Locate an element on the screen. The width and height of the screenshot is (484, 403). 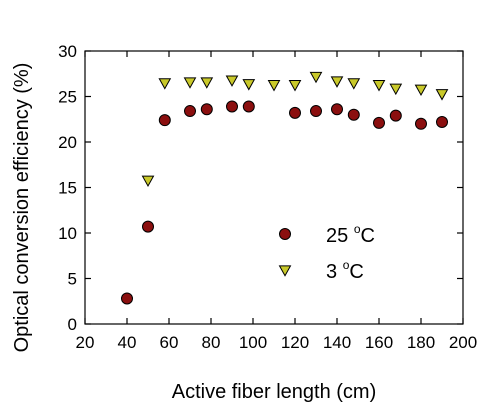
y-tick-label: 25 is located at coordinates (67, 97).